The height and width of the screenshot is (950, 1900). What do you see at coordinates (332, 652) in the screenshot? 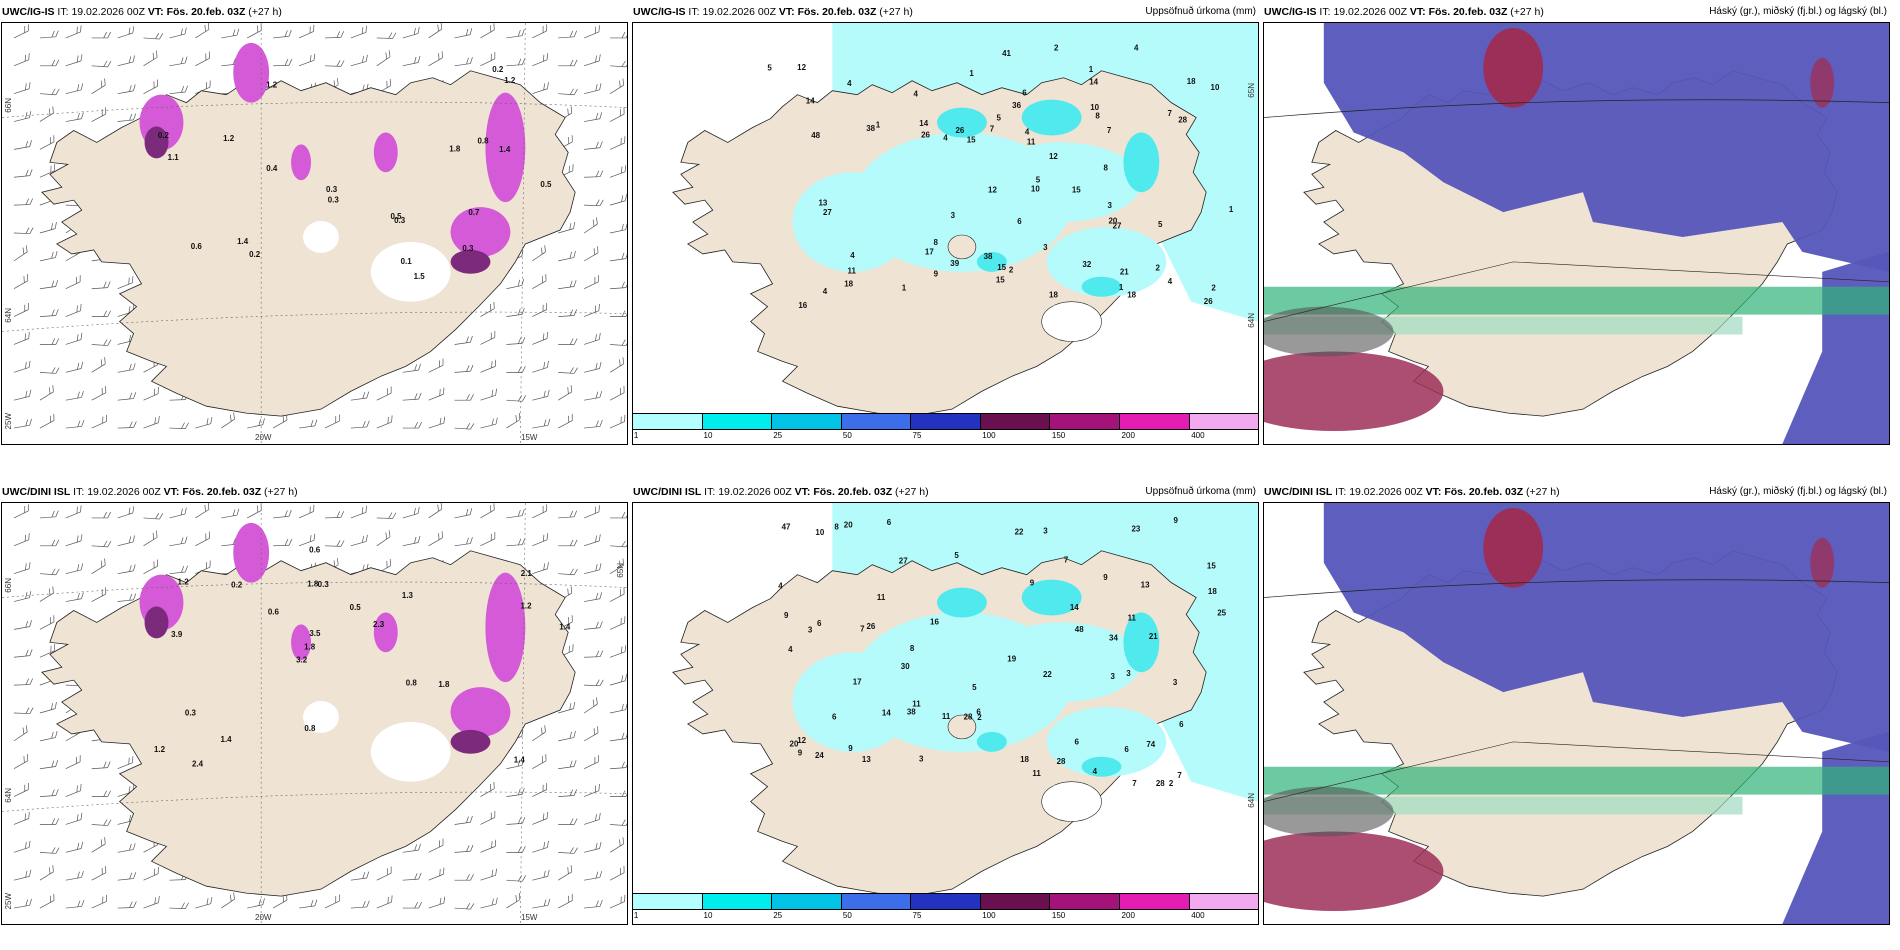
I see `snow-overlays` at bounding box center [332, 652].